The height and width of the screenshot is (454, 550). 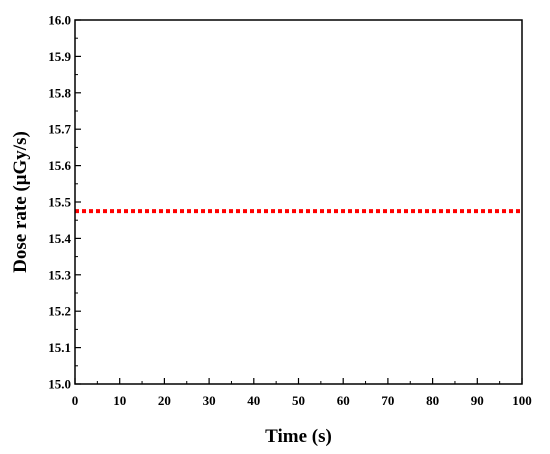 I want to click on y-tick-label: 15.3, so click(x=59, y=274).